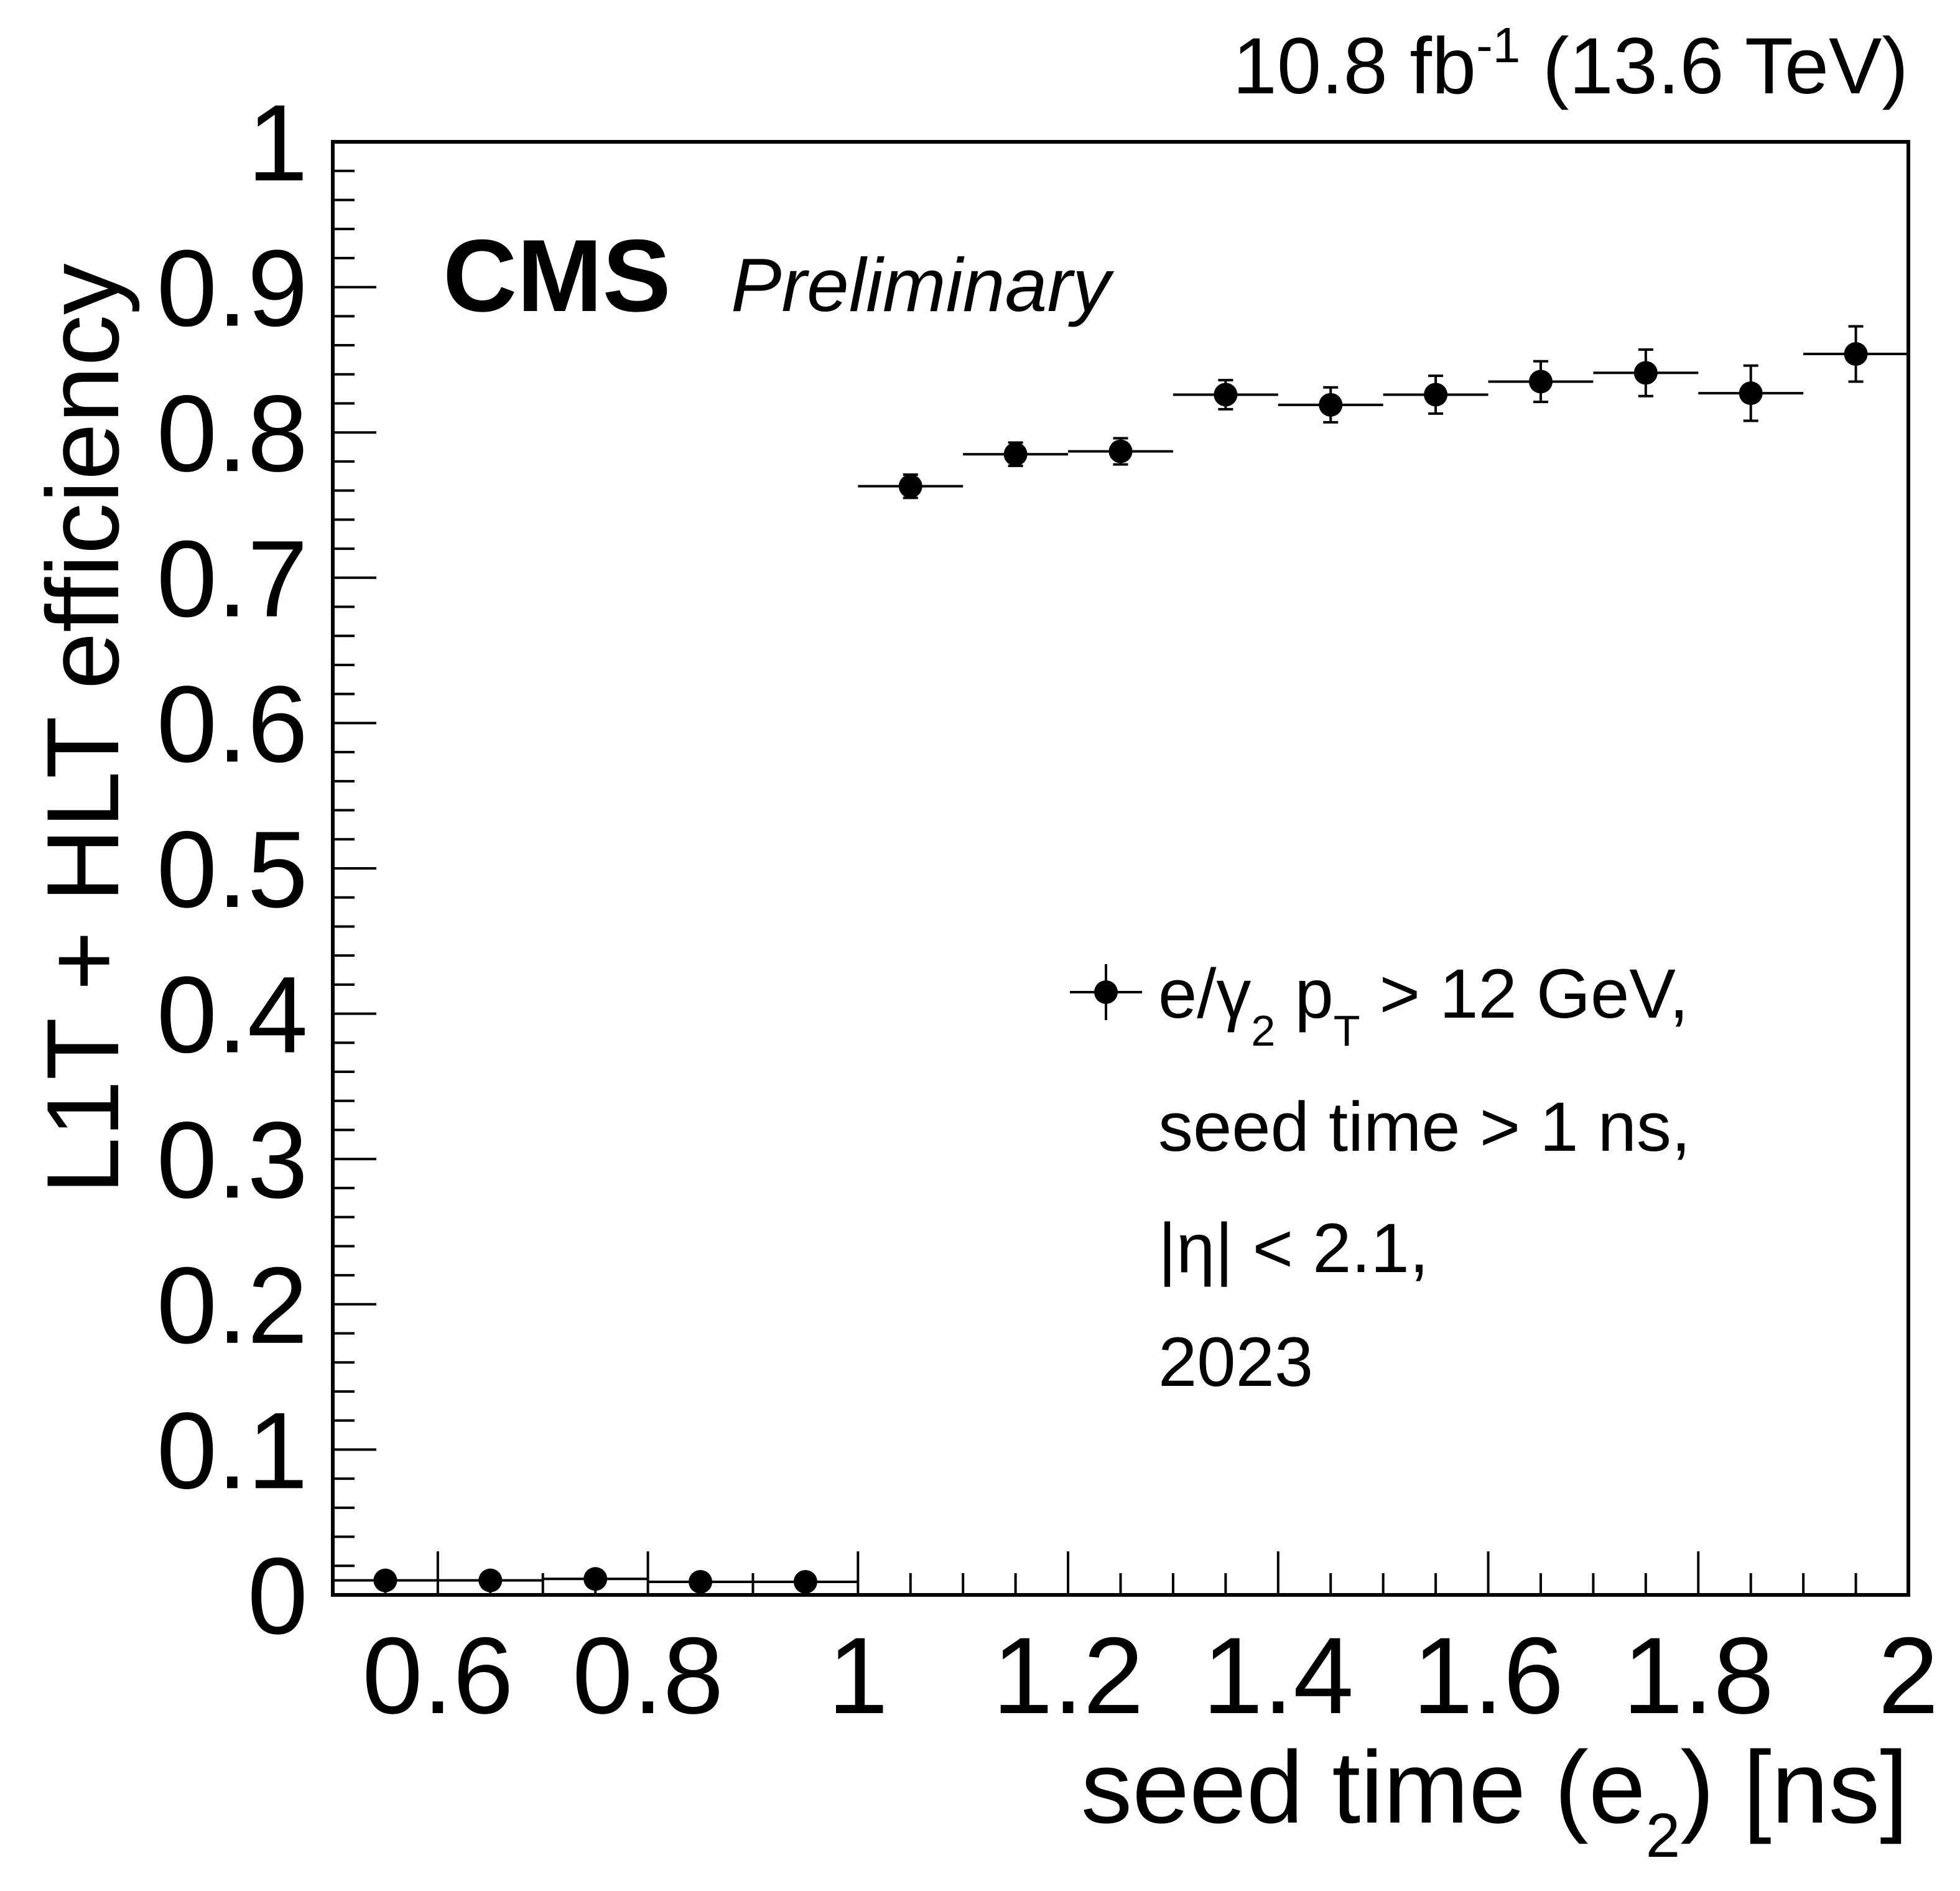 This screenshot has height=1891, width=1960. I want to click on legend-line-3: |η| < 2.1,, so click(1293, 1248).